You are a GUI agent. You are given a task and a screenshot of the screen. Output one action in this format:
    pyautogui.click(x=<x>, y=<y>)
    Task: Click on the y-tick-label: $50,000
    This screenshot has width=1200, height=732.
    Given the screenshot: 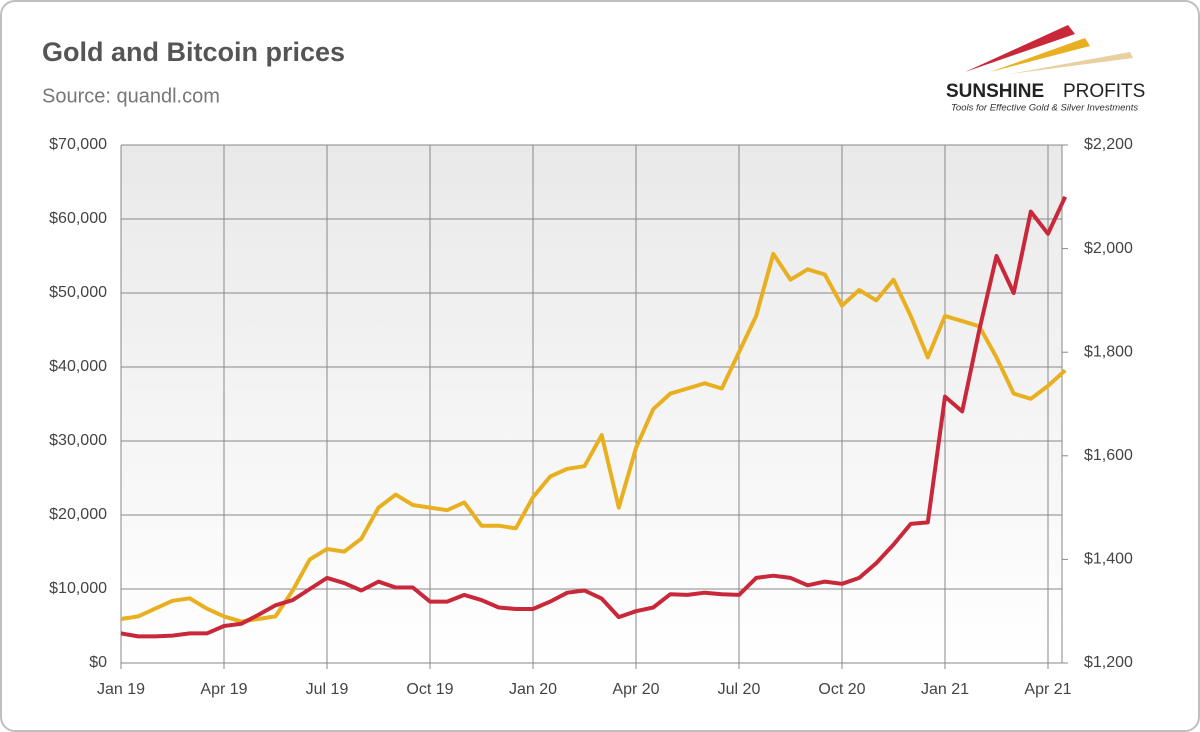 What is the action you would take?
    pyautogui.click(x=78, y=292)
    